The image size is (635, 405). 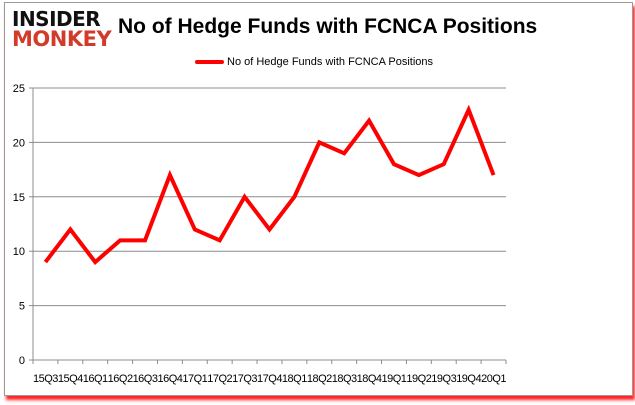 What do you see at coordinates (22, 361) in the screenshot?
I see `y-tick-label: 0` at bounding box center [22, 361].